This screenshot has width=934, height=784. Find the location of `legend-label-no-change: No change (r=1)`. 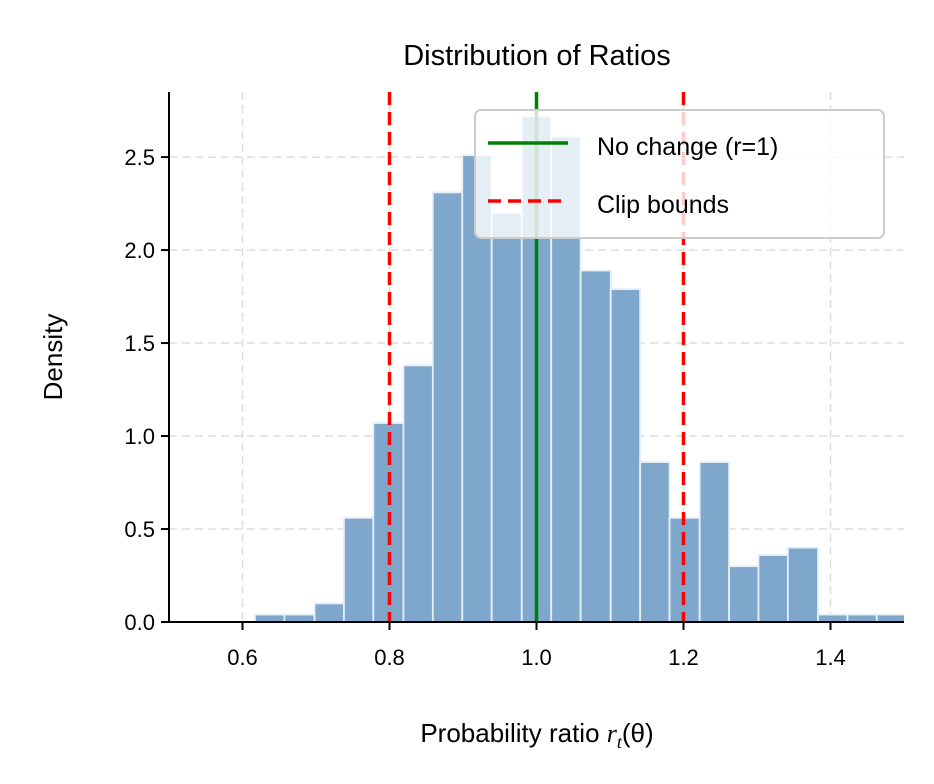

legend-label-no-change: No change (r=1) is located at coordinates (687, 147).